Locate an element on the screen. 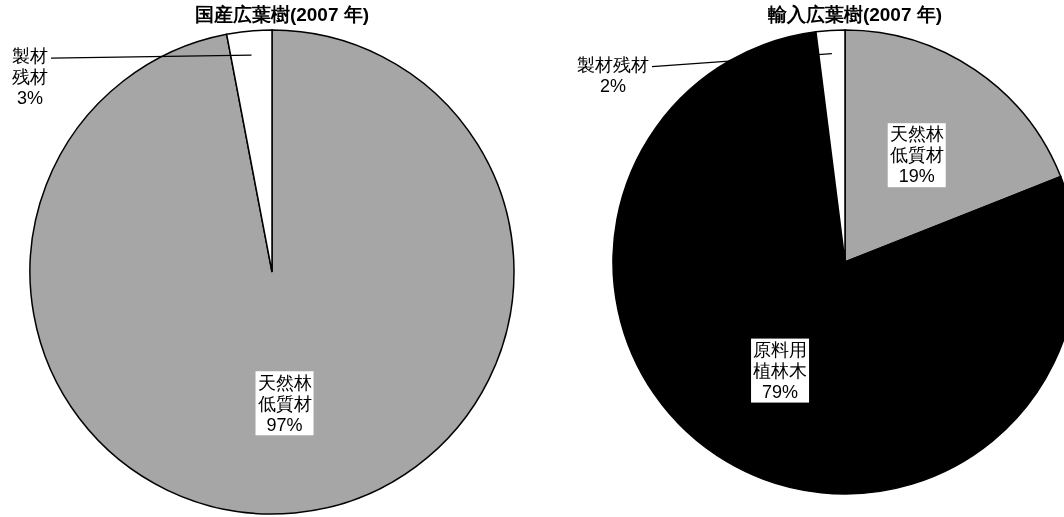  data-label: 79% is located at coordinates (780, 391).